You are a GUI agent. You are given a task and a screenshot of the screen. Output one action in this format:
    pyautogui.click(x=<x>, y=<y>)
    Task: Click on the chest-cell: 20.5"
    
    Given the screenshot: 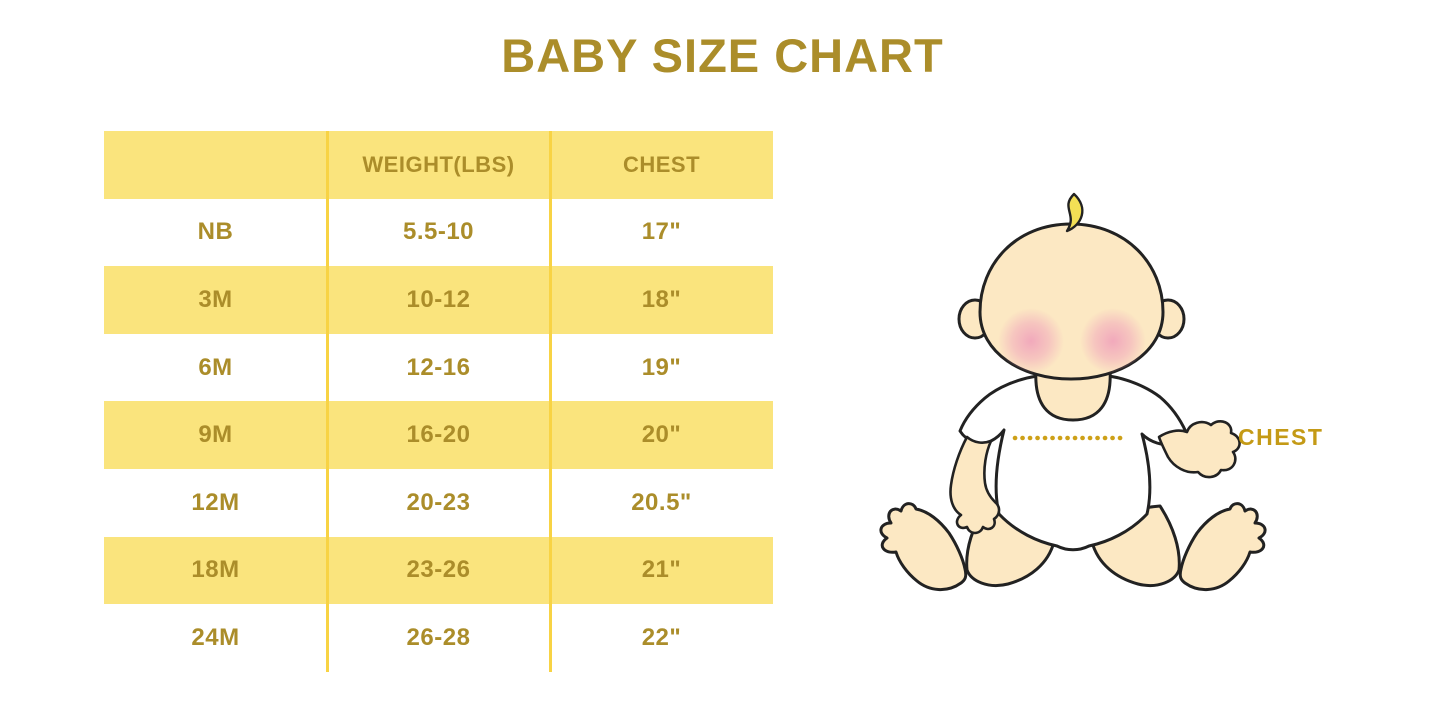 What is the action you would take?
    pyautogui.click(x=661, y=502)
    